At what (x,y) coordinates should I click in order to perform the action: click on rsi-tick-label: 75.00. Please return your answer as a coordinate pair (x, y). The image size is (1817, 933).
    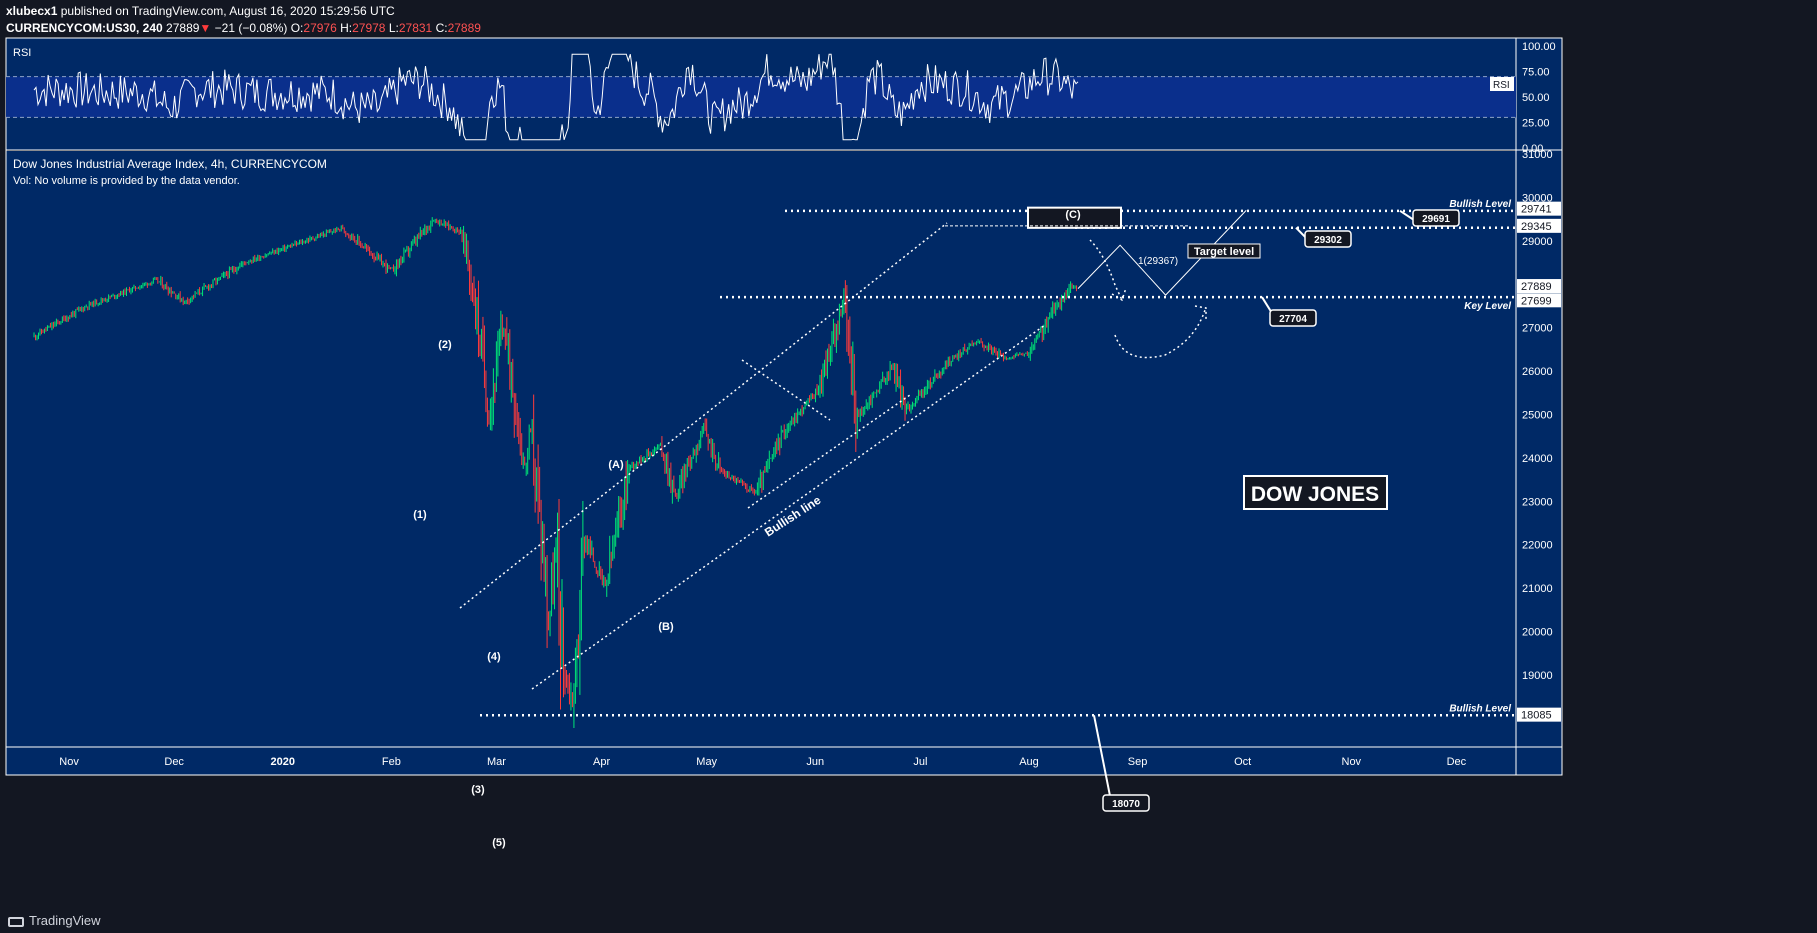
    Looking at the image, I should click on (1536, 73).